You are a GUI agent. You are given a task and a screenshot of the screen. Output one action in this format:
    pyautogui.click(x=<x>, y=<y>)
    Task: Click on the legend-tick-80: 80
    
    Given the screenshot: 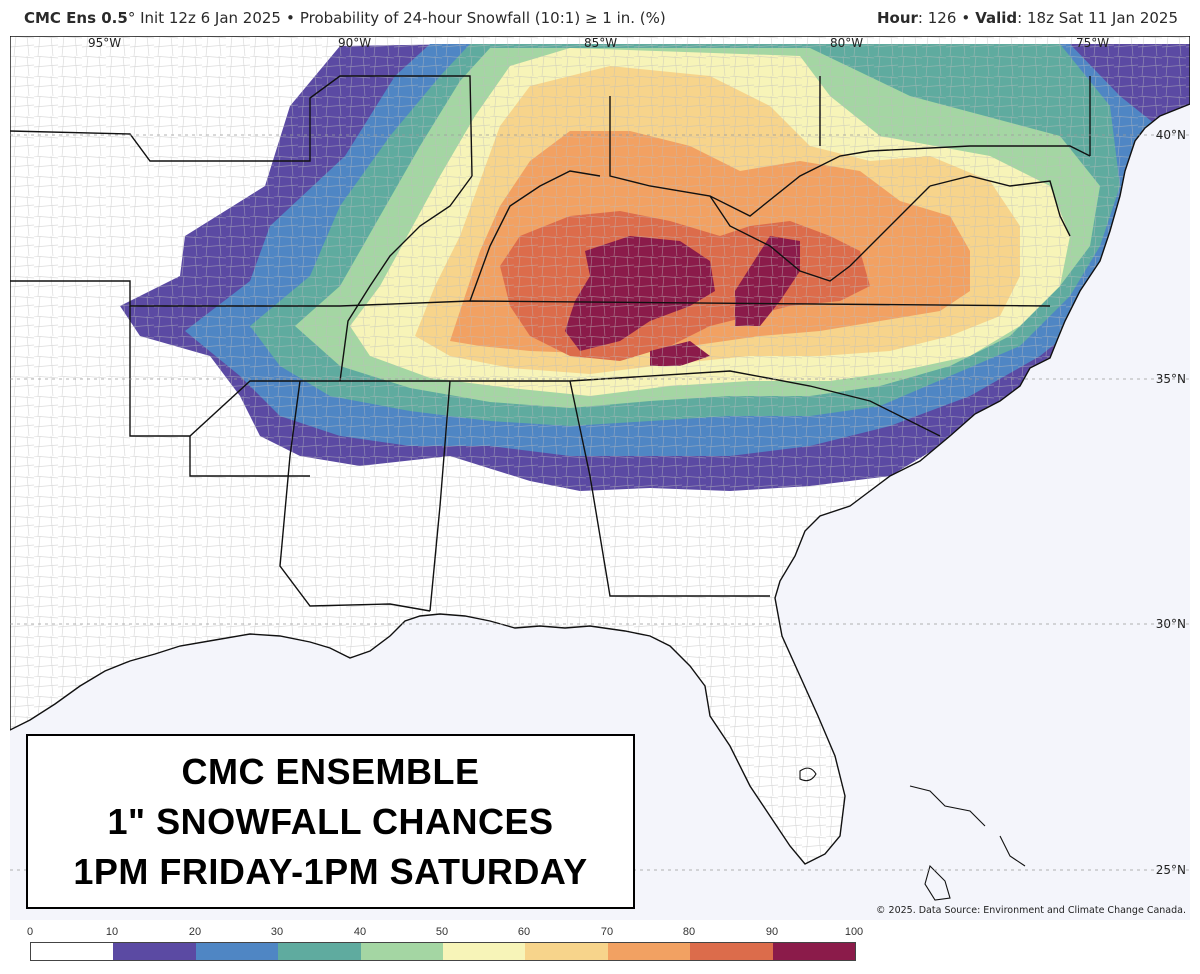 What is the action you would take?
    pyautogui.click(x=689, y=932)
    